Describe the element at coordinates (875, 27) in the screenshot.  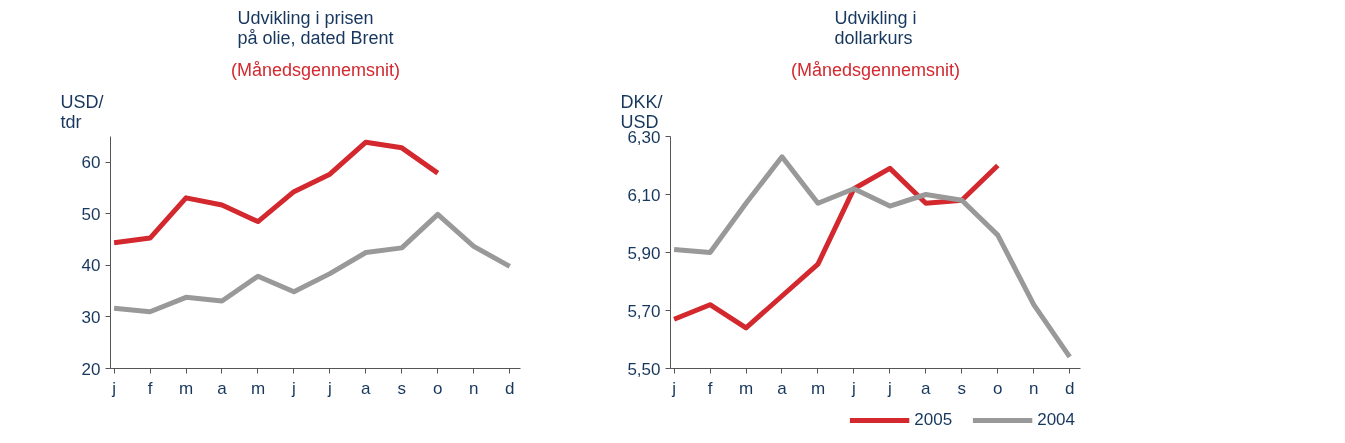
I see `chart-title: Udvikling i dollarkurs` at that location.